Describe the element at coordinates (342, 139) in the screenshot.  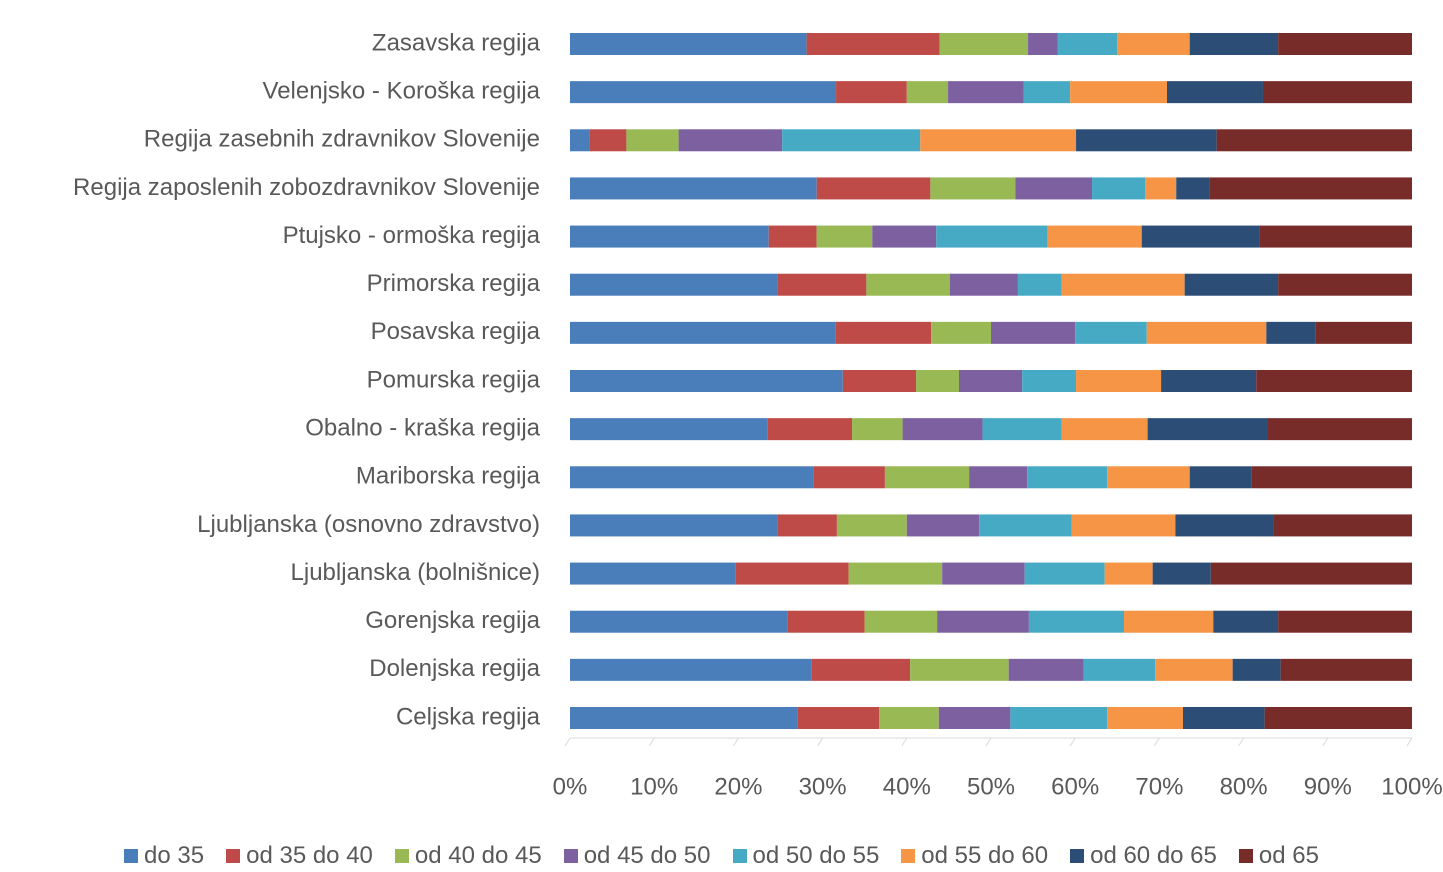
I see `y-tick-label: Regija zasebnih zdravnikov Slovenije` at that location.